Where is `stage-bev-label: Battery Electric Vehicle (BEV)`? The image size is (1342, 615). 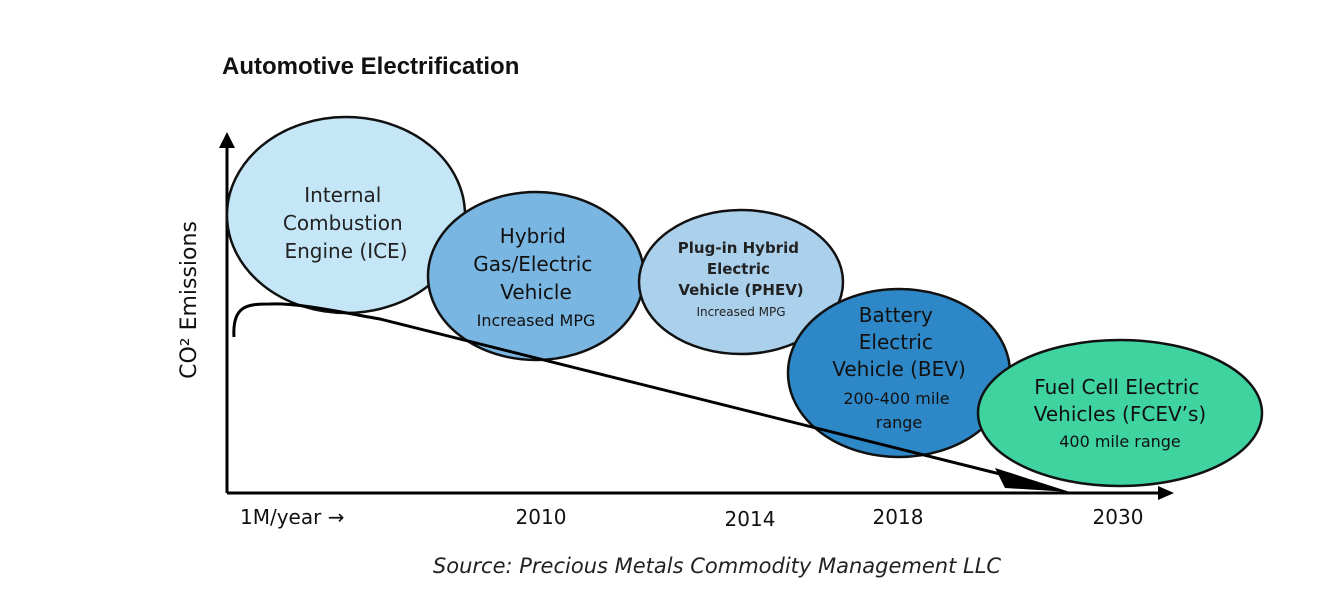 stage-bev-label: Battery Electric Vehicle (BEV) is located at coordinates (899, 342).